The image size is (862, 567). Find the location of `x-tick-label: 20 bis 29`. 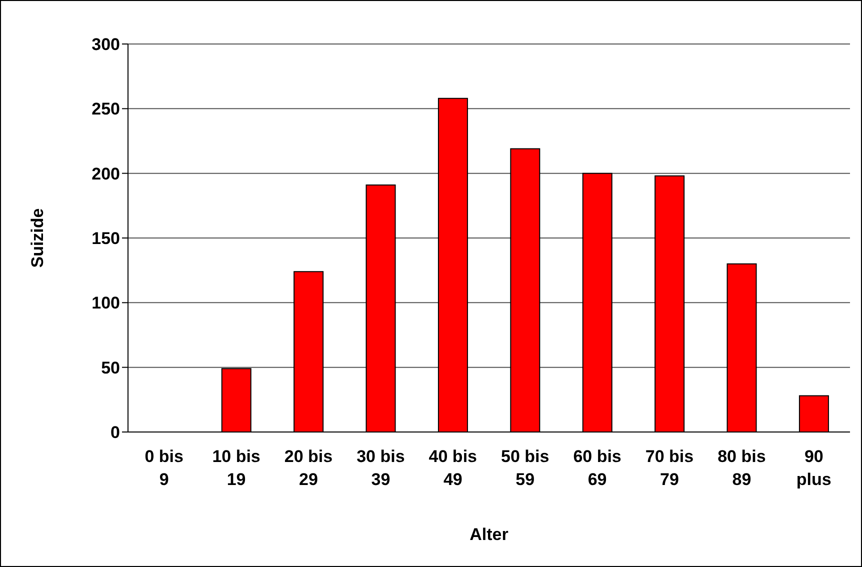

x-tick-label: 20 bis 29 is located at coordinates (308, 468).